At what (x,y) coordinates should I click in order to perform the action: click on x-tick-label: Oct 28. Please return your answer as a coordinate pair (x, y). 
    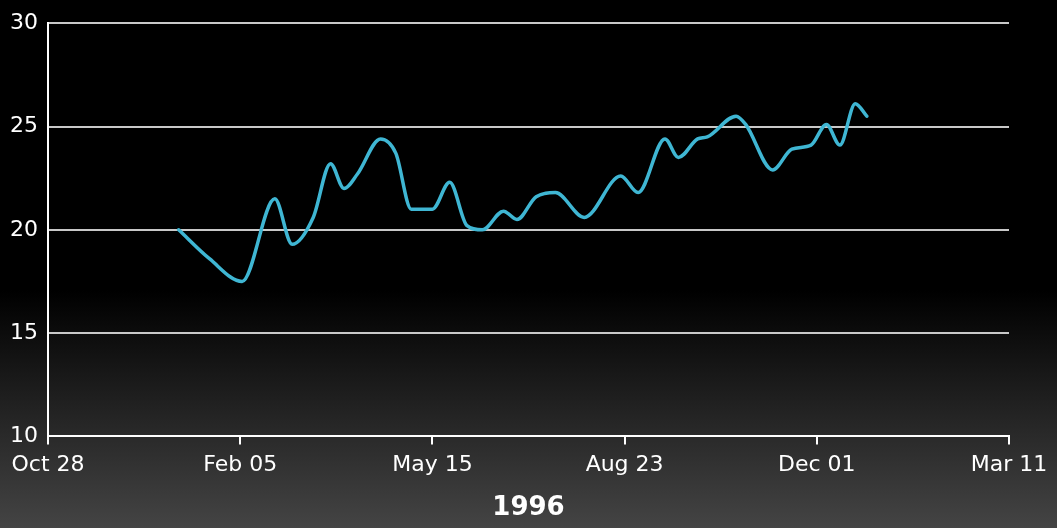
    Looking at the image, I should click on (48, 464).